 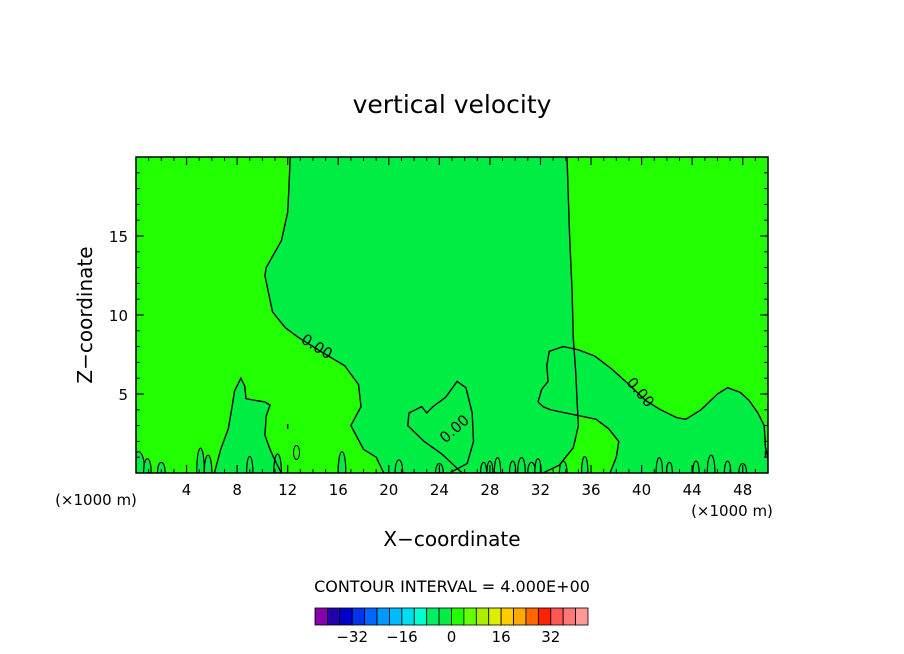 I want to click on y-tick-label: 15, so click(x=118, y=237).